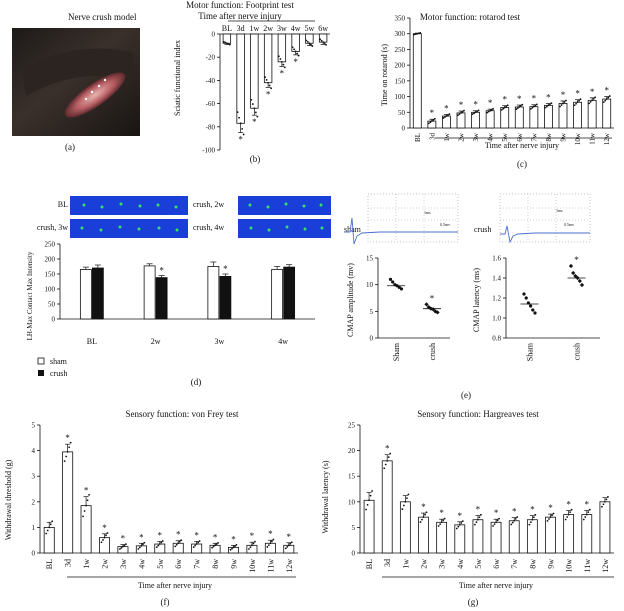 The width and height of the screenshot is (624, 611). What do you see at coordinates (398, 308) in the screenshot?
I see `chart-e1: CMAP amplitude (mv) 0 5 10 15 Sham * crush` at bounding box center [398, 308].